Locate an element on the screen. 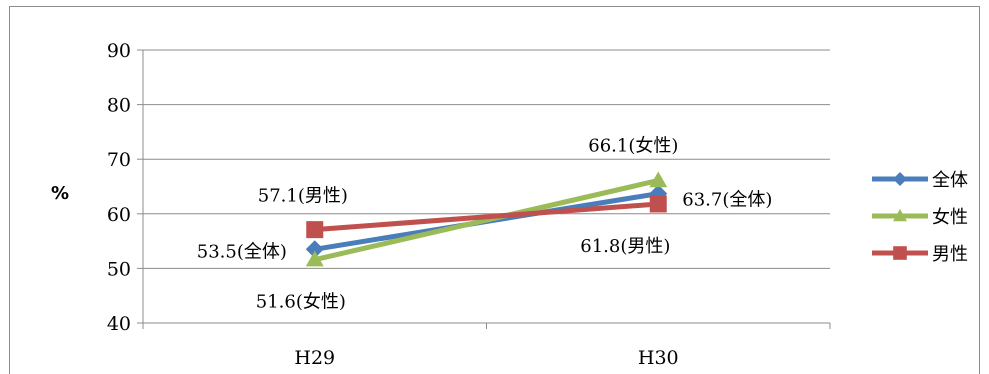 Image resolution: width=989 pixels, height=374 pixels. data-label: 57.1(男性) is located at coordinates (303, 196).